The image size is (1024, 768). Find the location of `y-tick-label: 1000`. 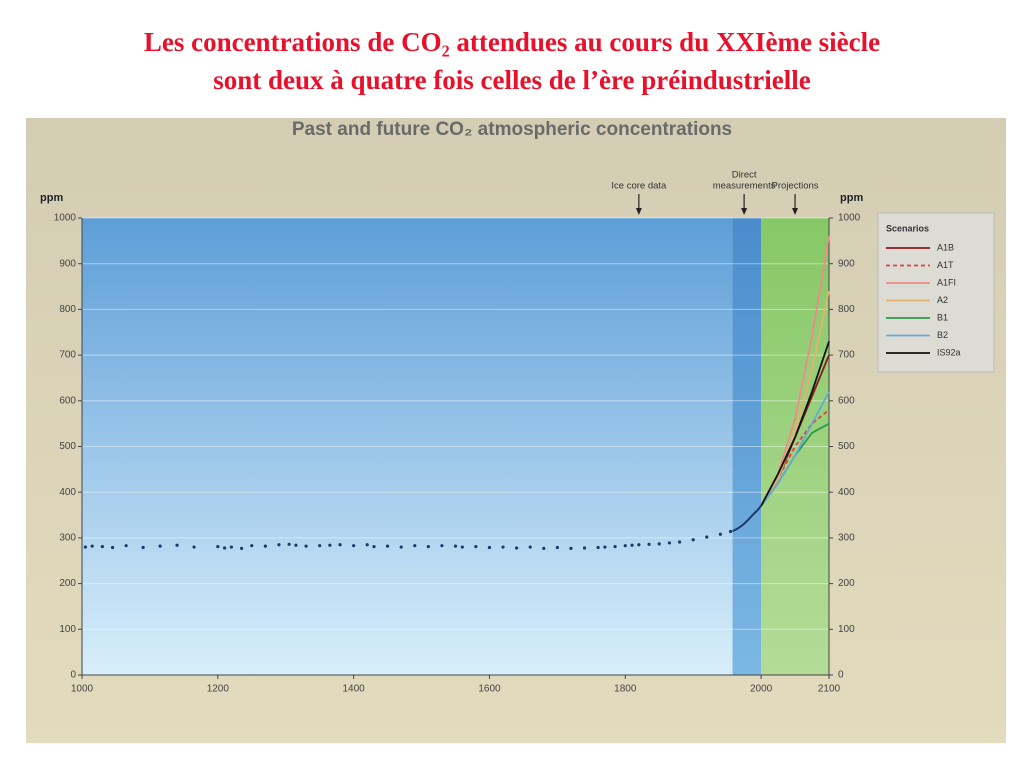

y-tick-label: 1000 is located at coordinates (65, 218).